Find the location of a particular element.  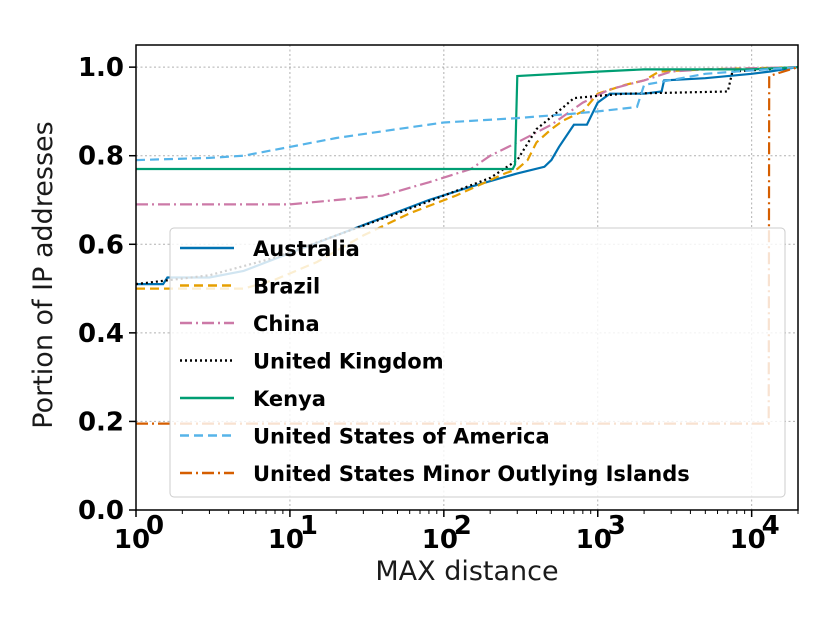

legend-item: Australia is located at coordinates (270, 249).